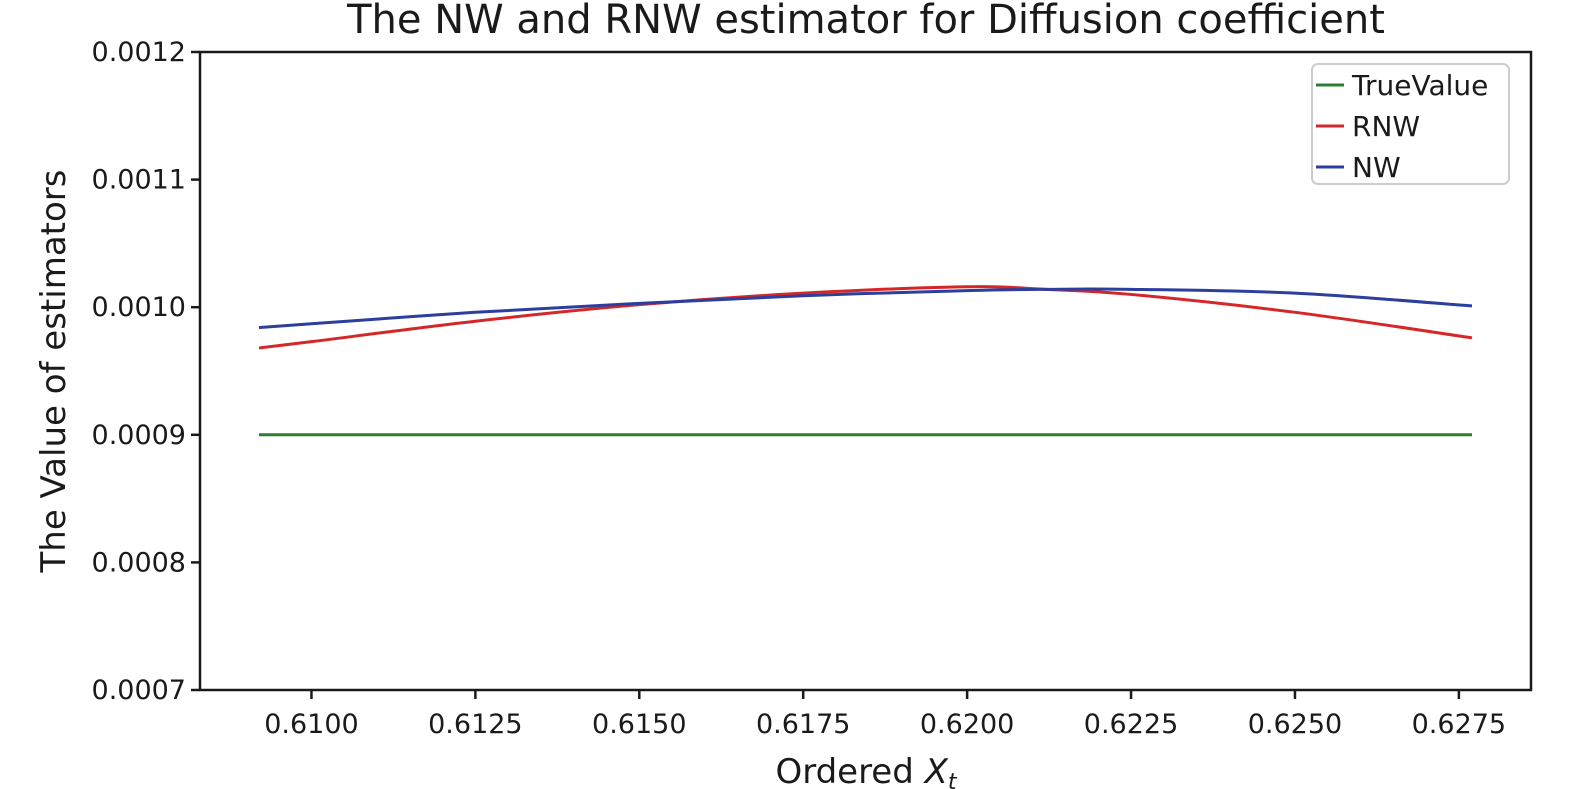 This screenshot has width=1575, height=789. Describe the element at coordinates (54, 372) in the screenshot. I see `y-axis-label: The Value of estimators` at that location.